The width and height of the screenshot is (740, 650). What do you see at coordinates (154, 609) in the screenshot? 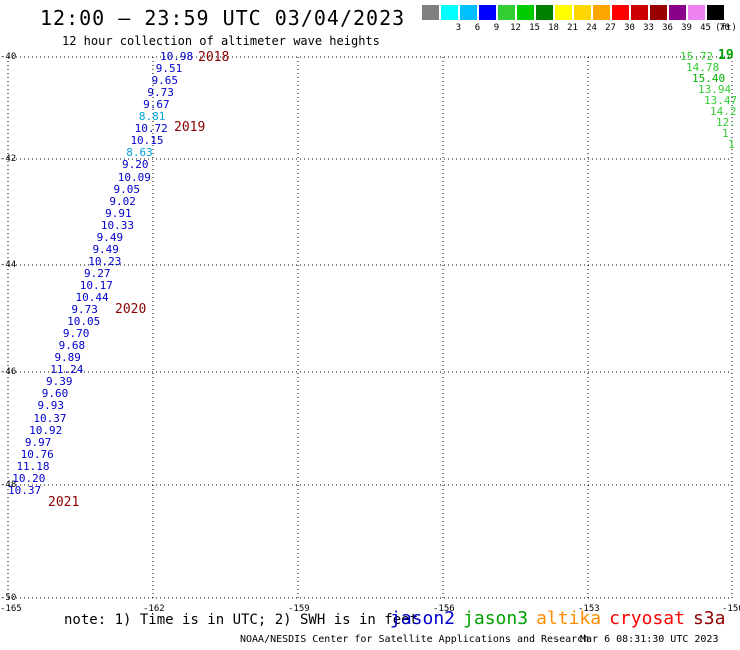
I see `lon-label: -162` at bounding box center [154, 609].